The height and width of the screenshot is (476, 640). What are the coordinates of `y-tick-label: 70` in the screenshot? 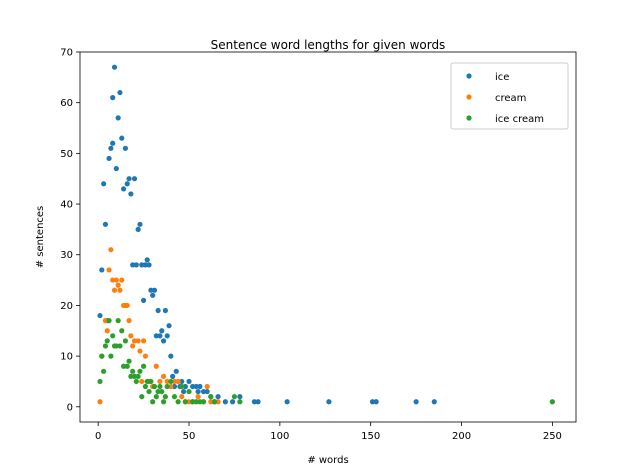 It's located at (66, 53).